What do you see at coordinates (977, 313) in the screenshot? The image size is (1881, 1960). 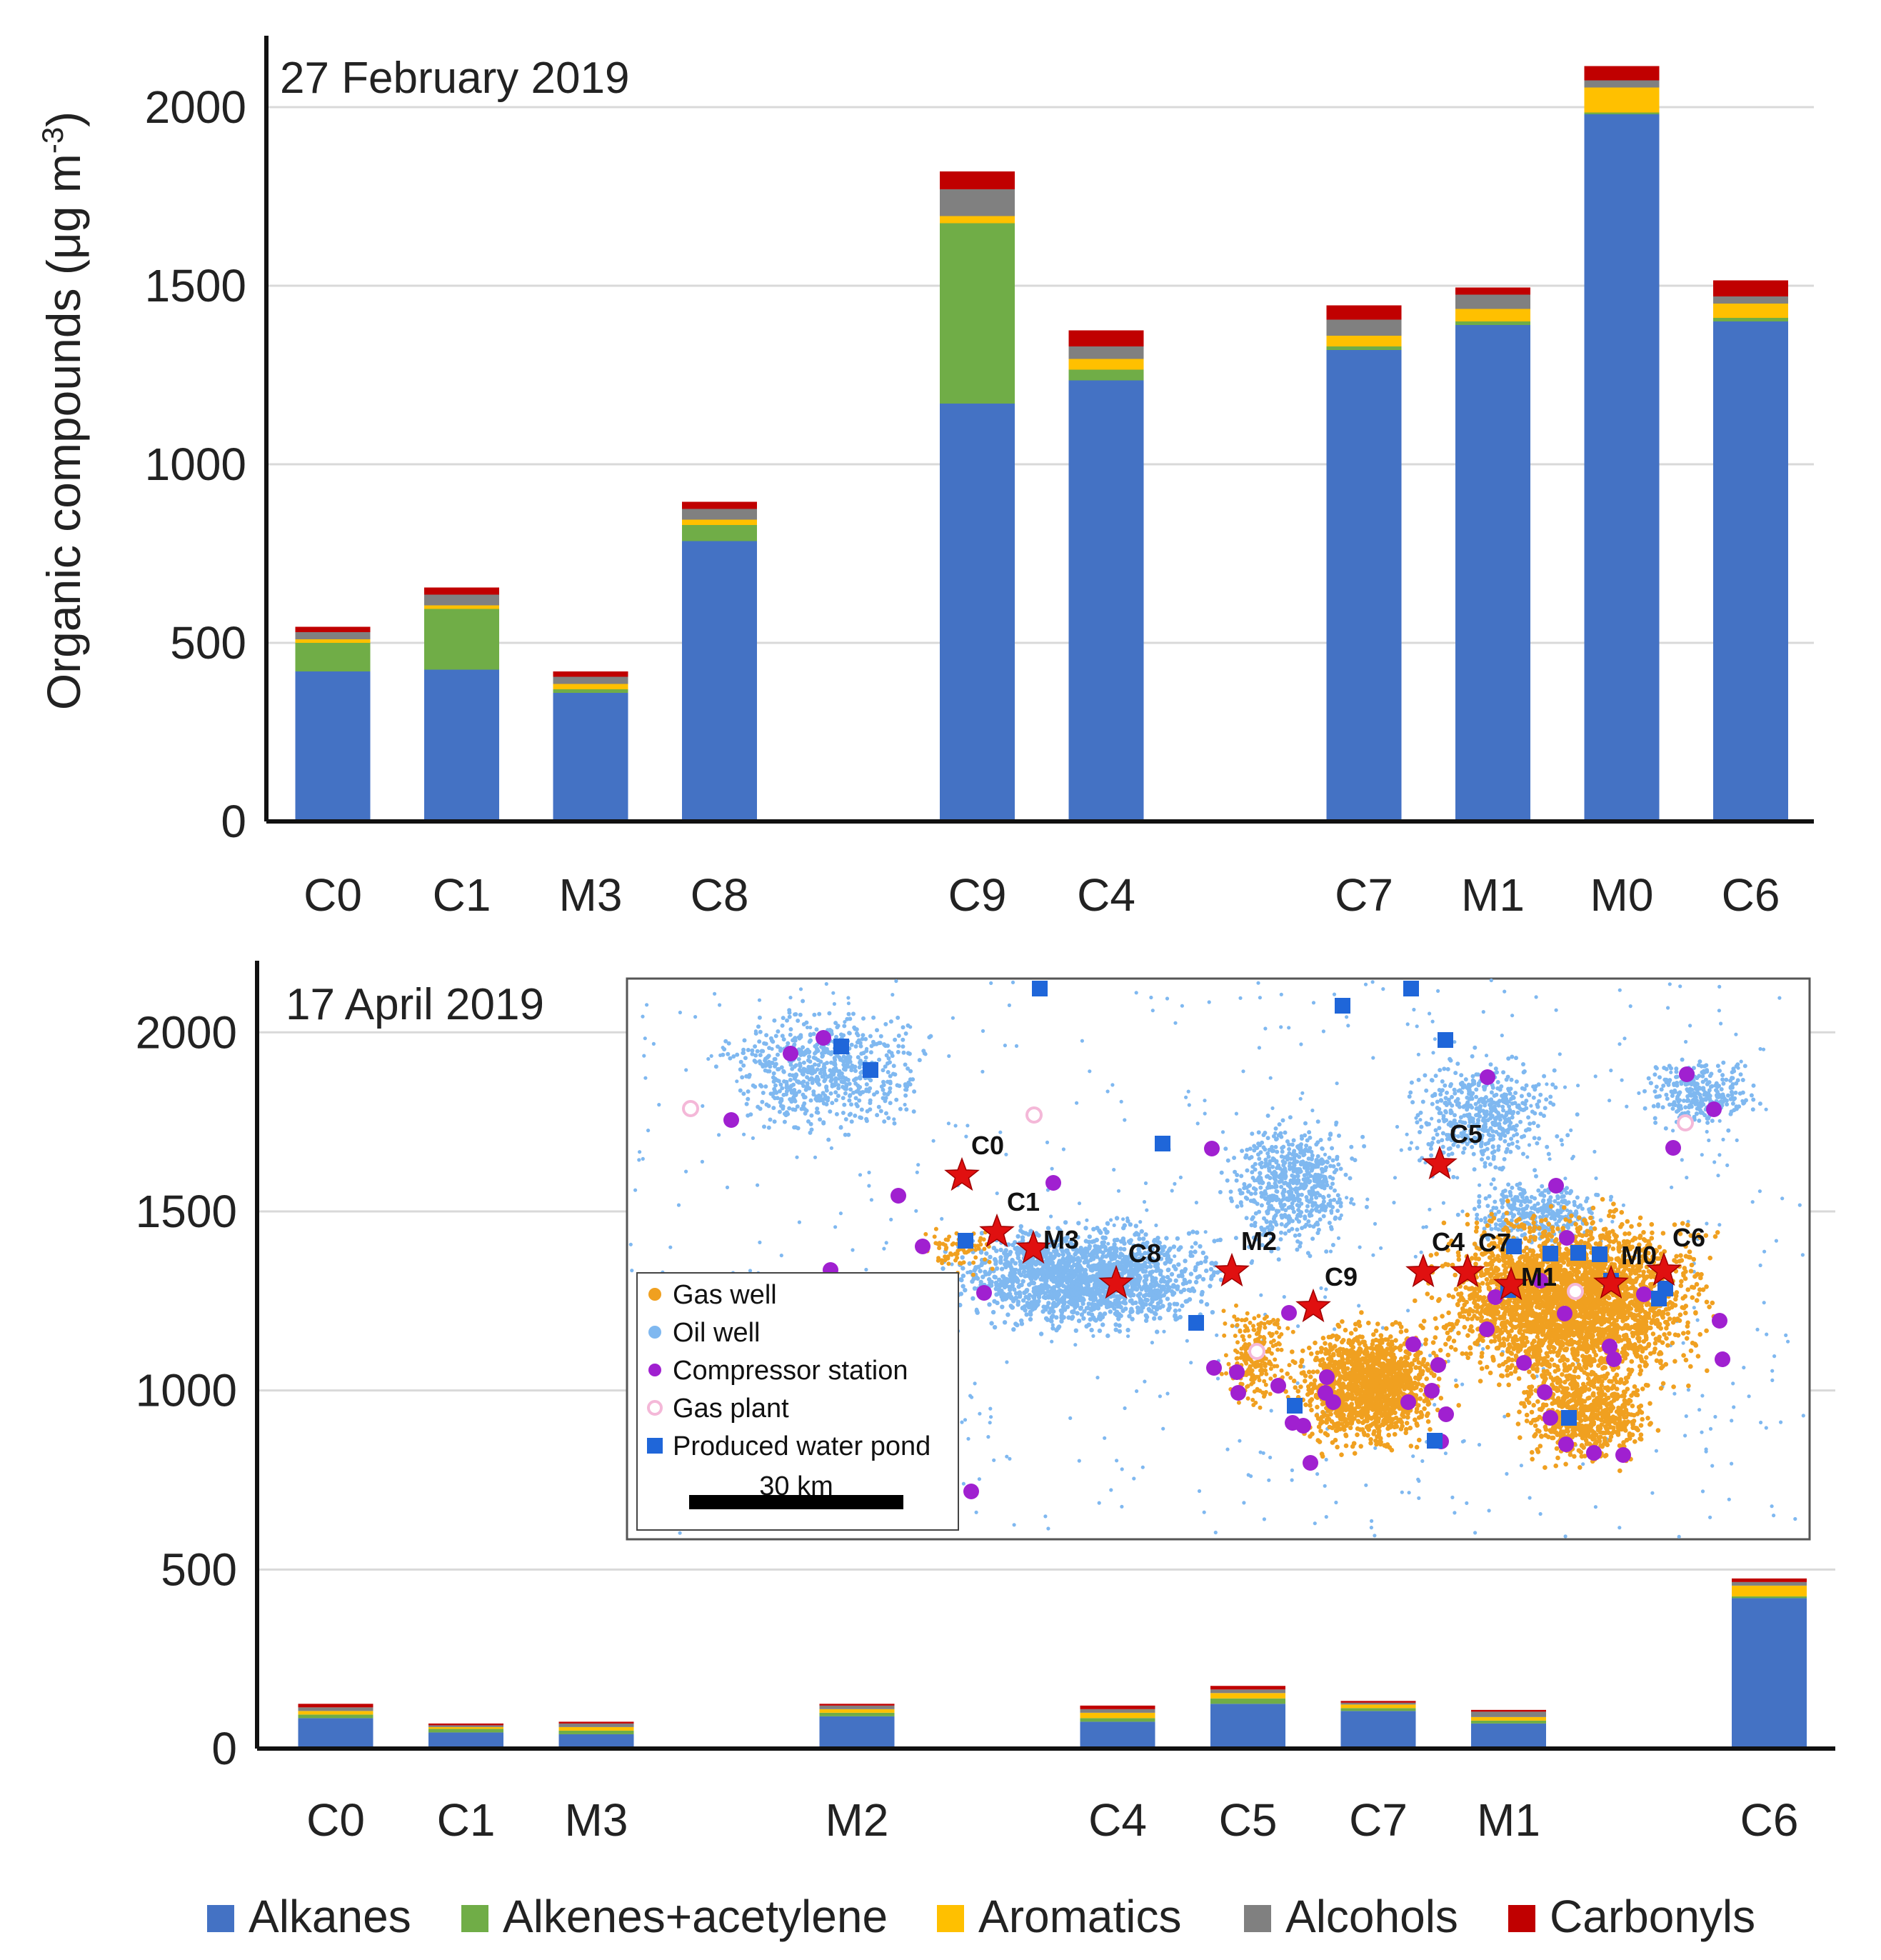 I see `bar-c9-alkenes-acetylene` at bounding box center [977, 313].